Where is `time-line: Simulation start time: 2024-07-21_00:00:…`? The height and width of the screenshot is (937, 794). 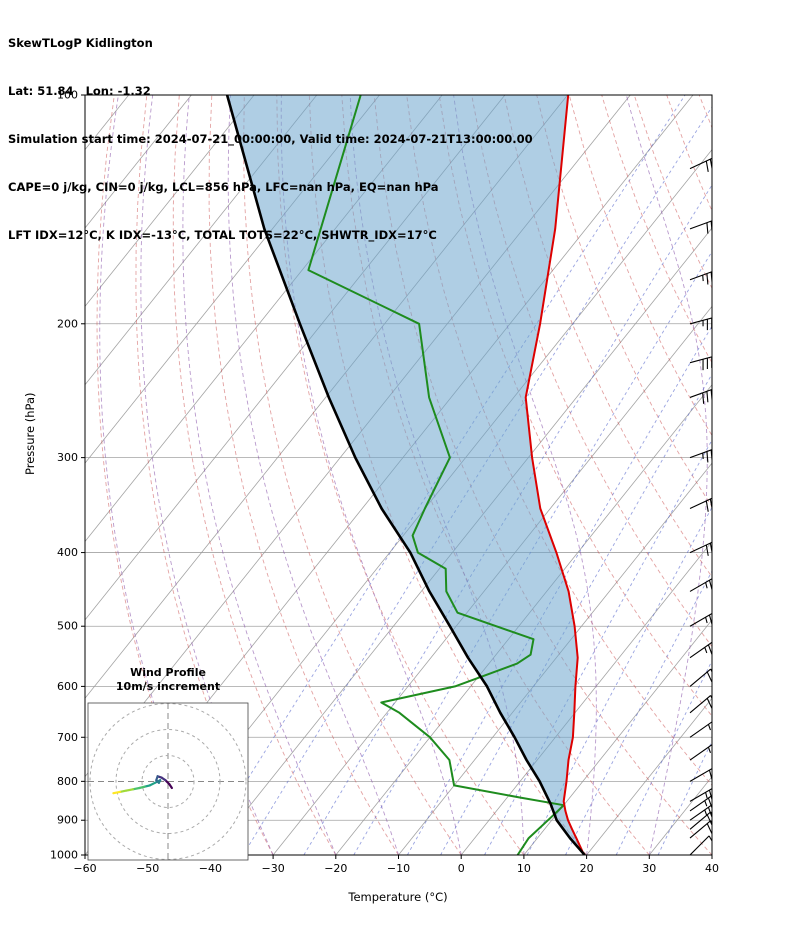 time-line: Simulation start time: 2024-07-21_00:00:… is located at coordinates (270, 139).